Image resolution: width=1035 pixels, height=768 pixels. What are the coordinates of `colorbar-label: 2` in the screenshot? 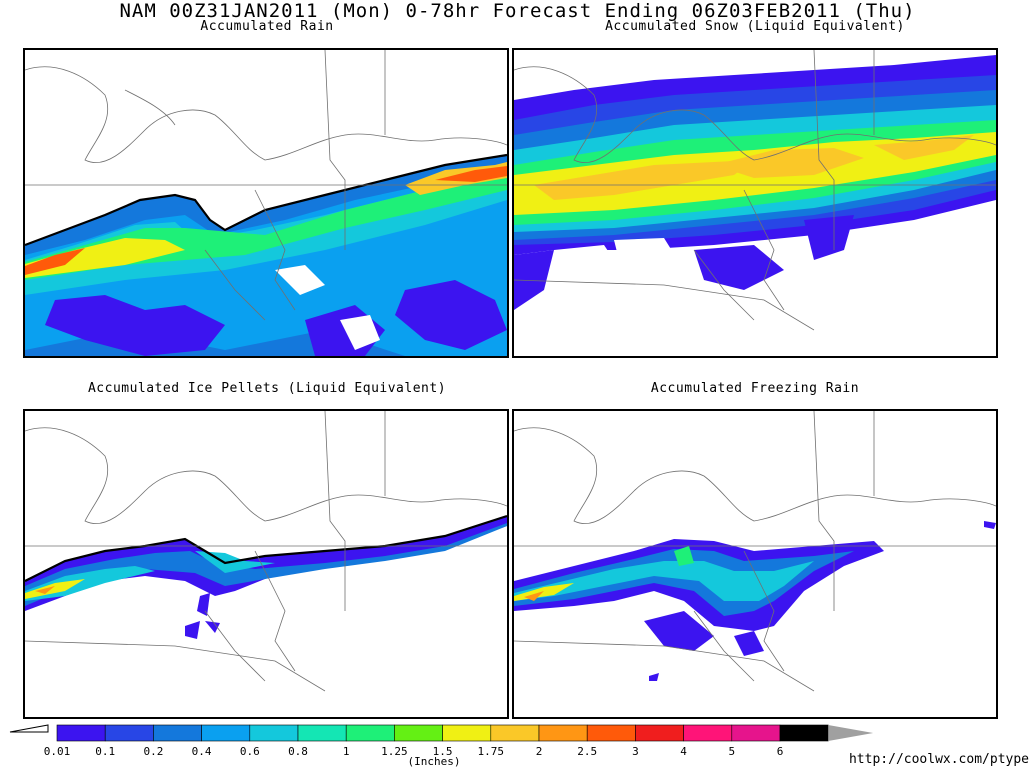 It's located at (539, 751).